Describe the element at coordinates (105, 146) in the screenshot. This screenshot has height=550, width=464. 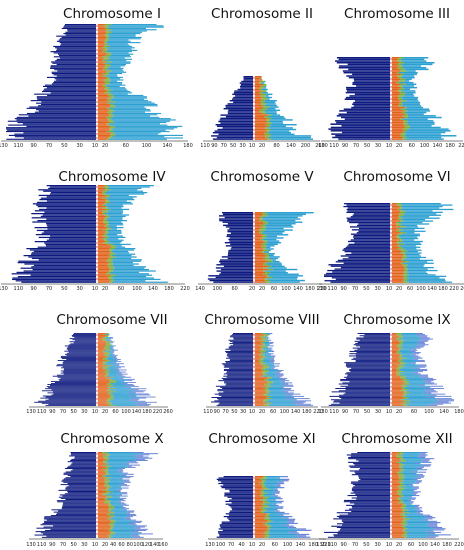
I see `x-tick-label: 20` at that location.